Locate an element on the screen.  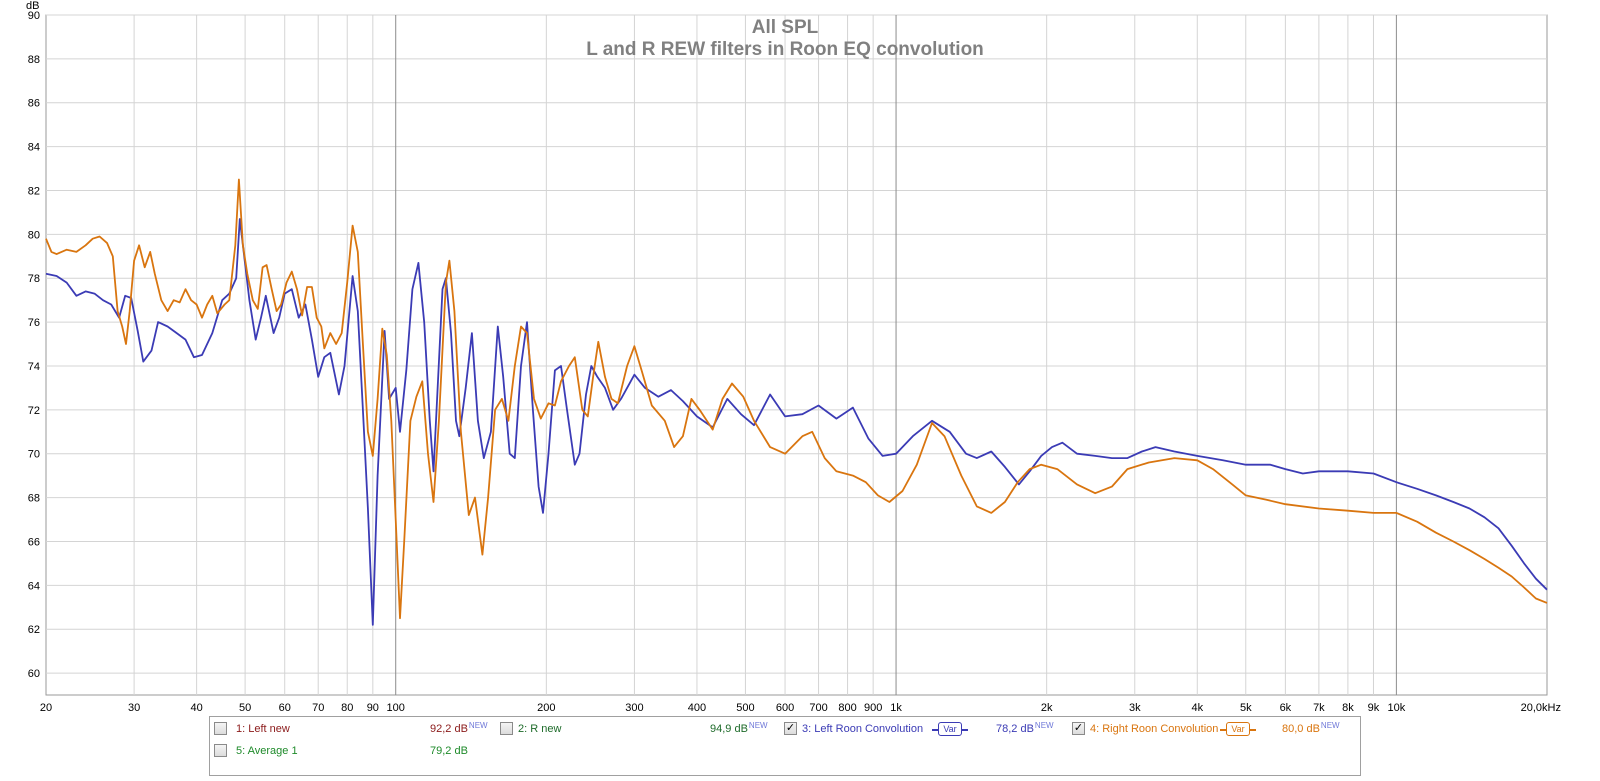
y-tick-label: 66 is located at coordinates (34, 542).